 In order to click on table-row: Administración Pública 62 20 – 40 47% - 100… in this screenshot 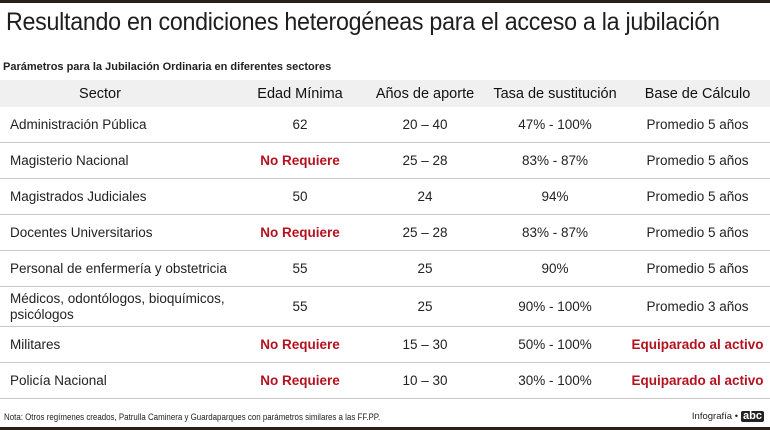, I will do `click(385, 125)`.